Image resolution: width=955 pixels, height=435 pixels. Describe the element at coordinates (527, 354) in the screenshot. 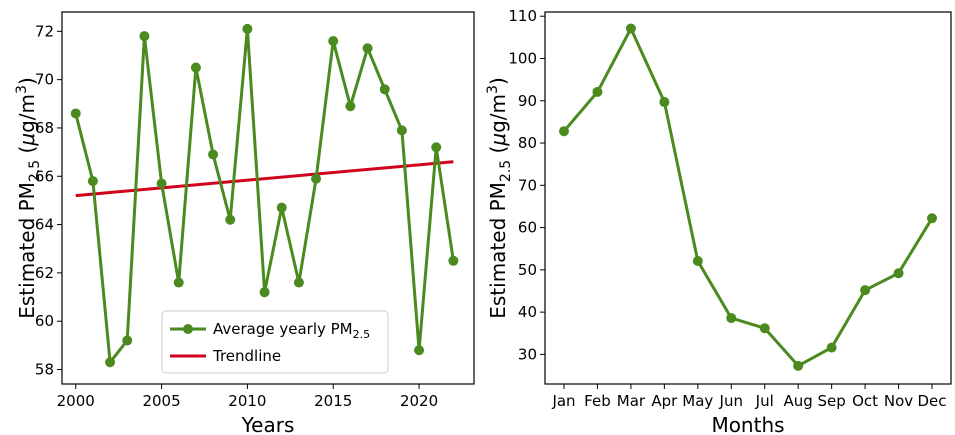

I see `y-tick-label: 30` at that location.